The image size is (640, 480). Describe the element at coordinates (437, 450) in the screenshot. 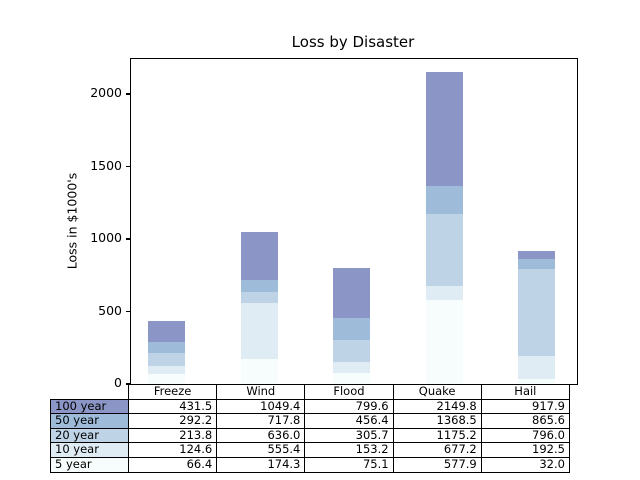

I see `table-value-cell: 677.2` at that location.